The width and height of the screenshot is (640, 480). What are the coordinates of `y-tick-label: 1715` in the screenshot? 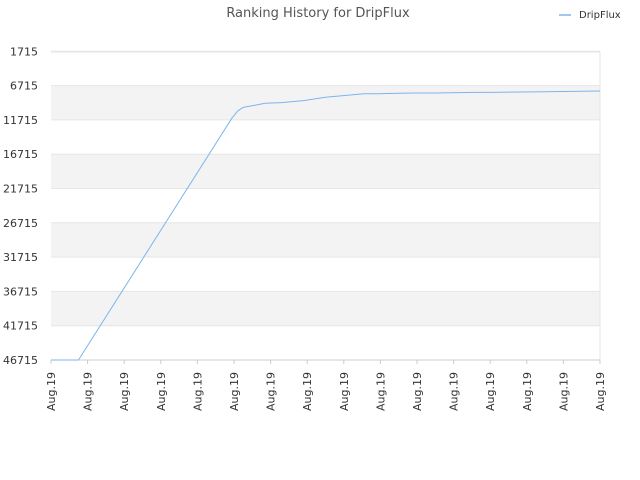 It's located at (24, 51).